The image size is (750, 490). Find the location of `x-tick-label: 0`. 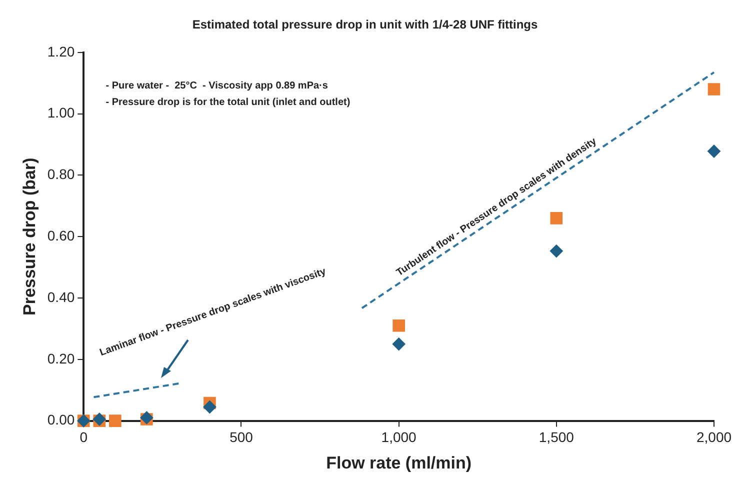

x-tick-label: 0 is located at coordinates (84, 437).